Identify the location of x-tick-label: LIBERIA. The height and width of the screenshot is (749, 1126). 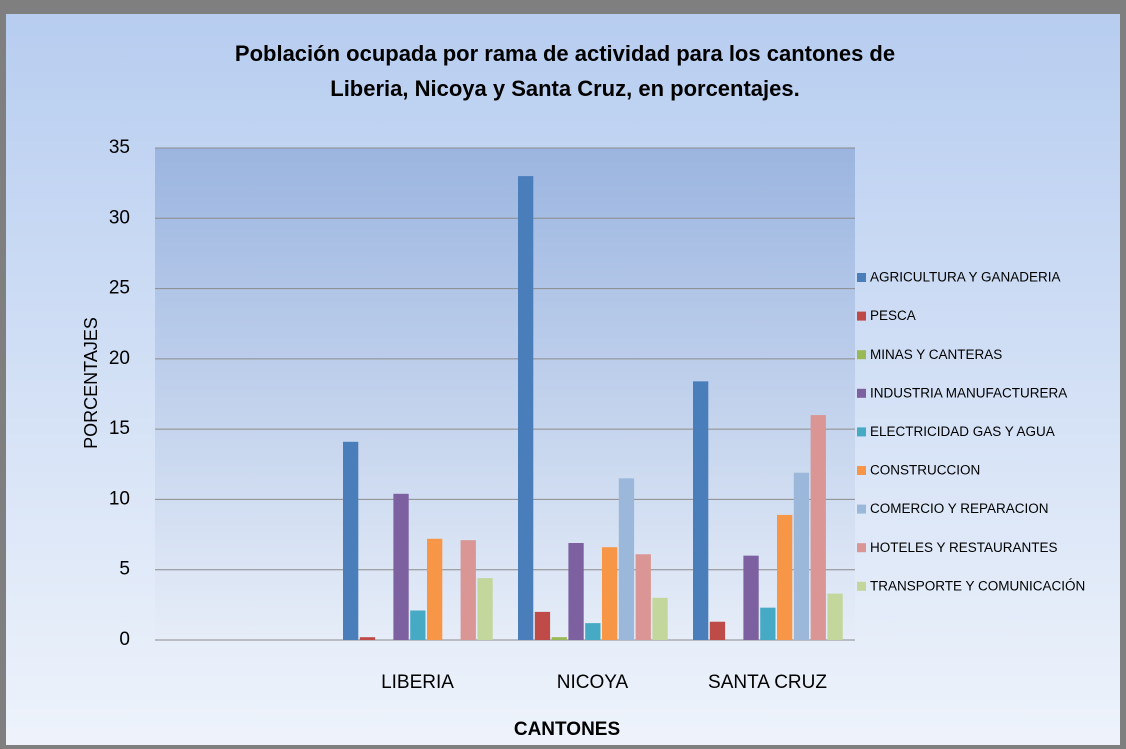
(417, 682).